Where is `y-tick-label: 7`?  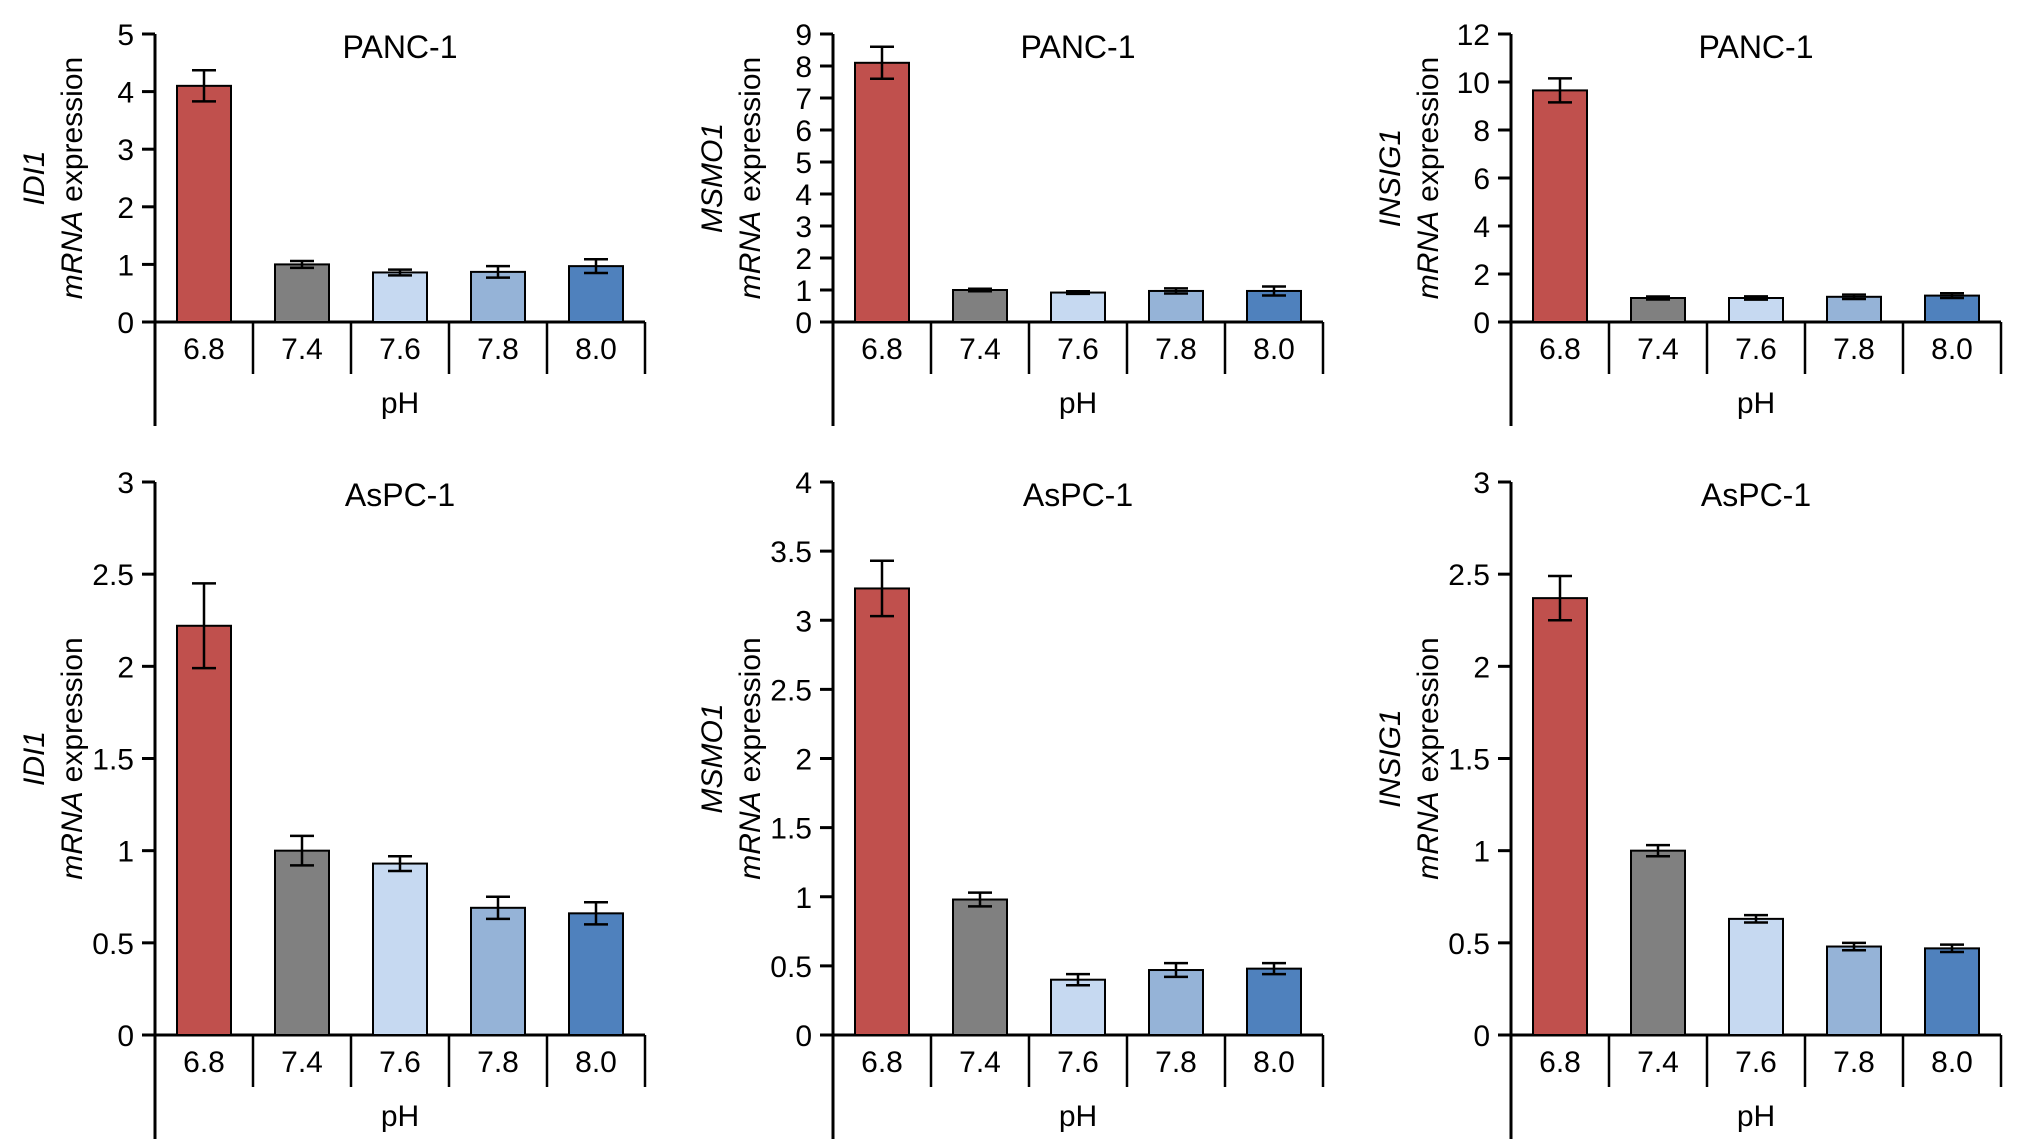
y-tick-label: 7 is located at coordinates (803, 99).